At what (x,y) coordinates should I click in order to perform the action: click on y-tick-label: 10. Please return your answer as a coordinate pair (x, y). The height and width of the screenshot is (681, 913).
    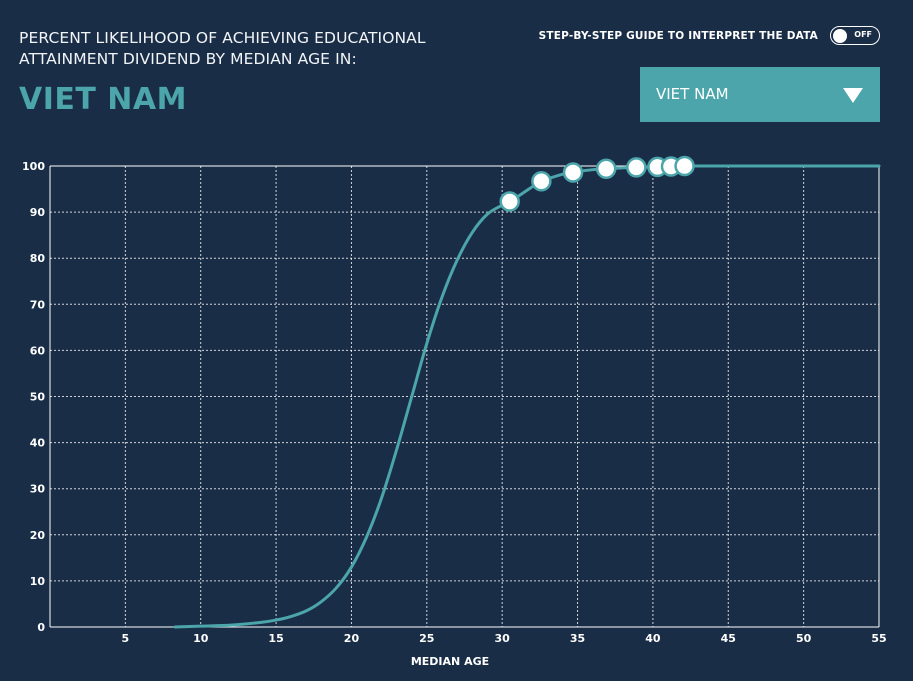
    Looking at the image, I should click on (38, 581).